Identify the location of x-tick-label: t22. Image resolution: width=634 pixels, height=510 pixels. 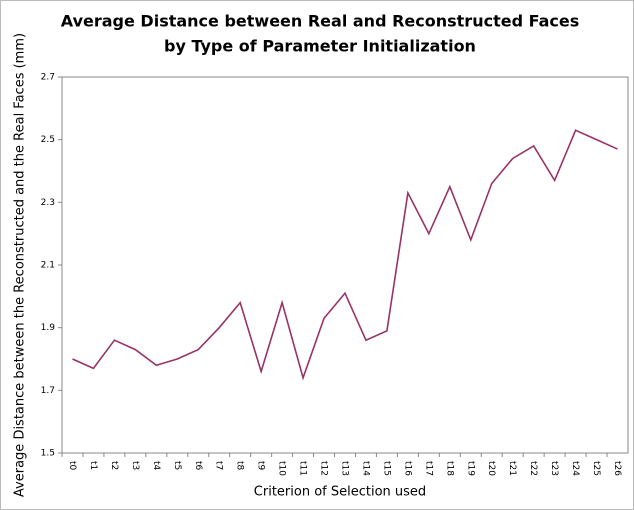
(533, 468).